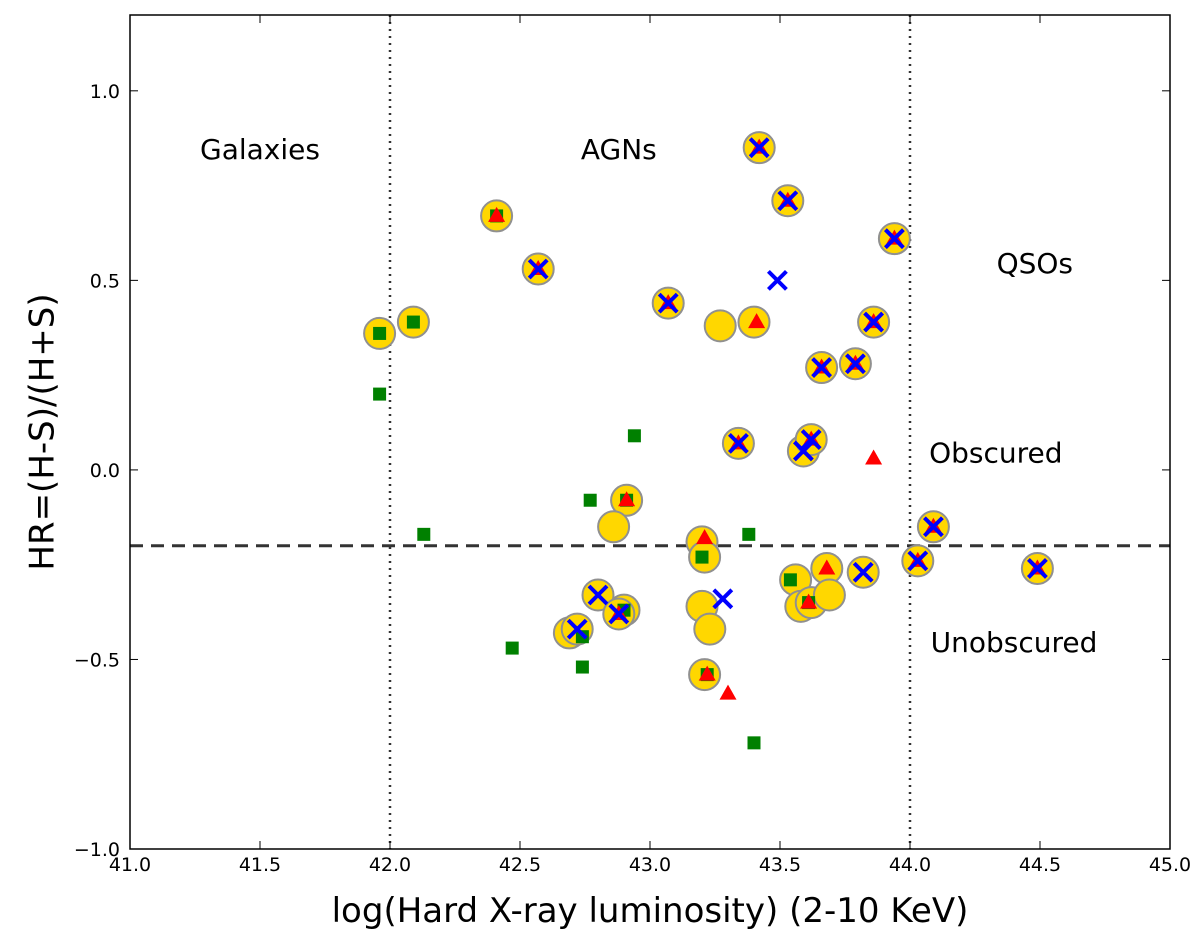 This screenshot has height=933, width=1200. Describe the element at coordinates (1040, 865) in the screenshot. I see `x-tick-label: 44.5` at that location.